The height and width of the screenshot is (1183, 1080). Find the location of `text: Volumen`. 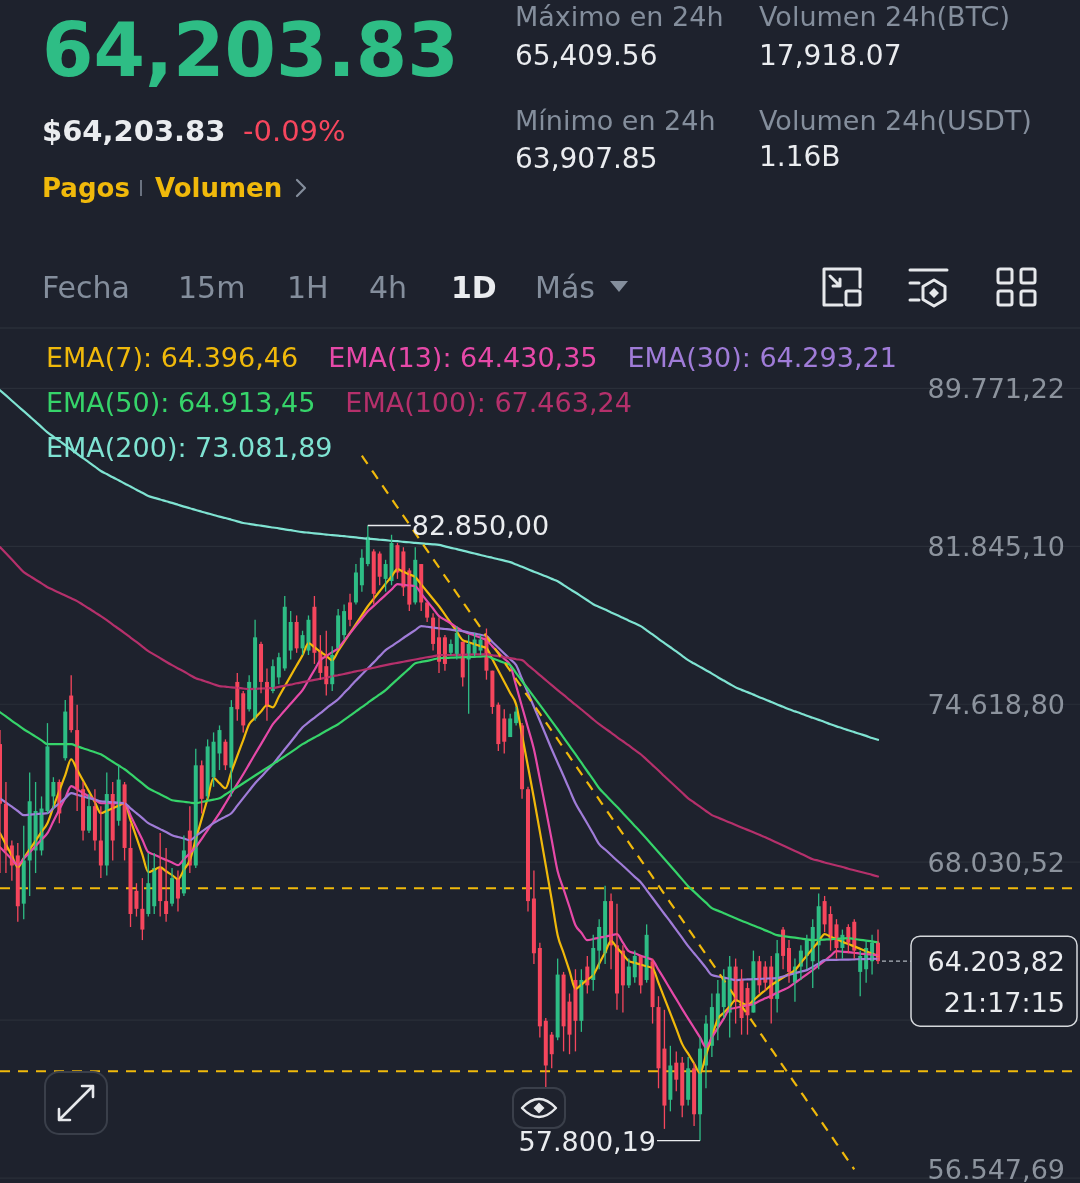

text: Volumen is located at coordinates (219, 188).